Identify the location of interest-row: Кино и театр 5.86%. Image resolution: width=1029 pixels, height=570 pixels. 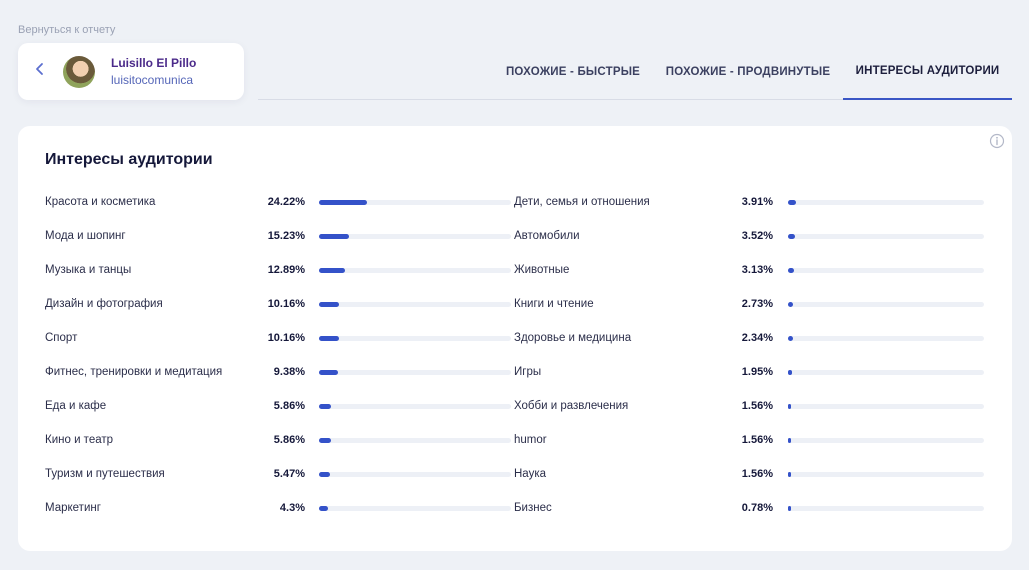
(285, 440).